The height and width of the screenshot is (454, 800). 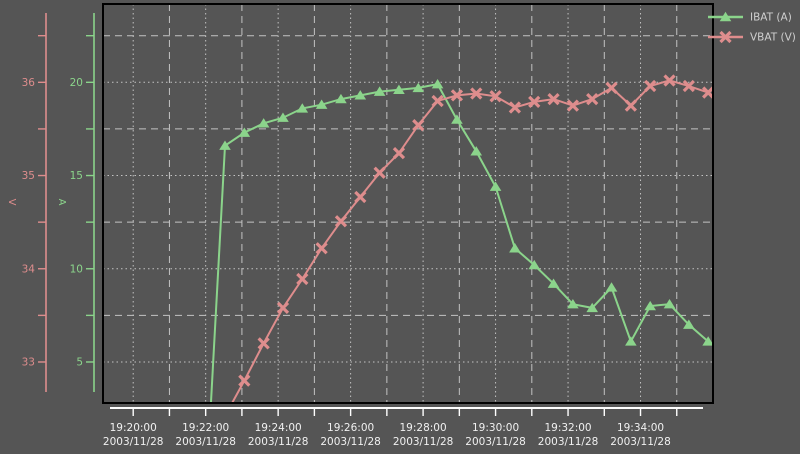 I want to click on x-tick-time-label: 19:28:00, so click(x=423, y=428).